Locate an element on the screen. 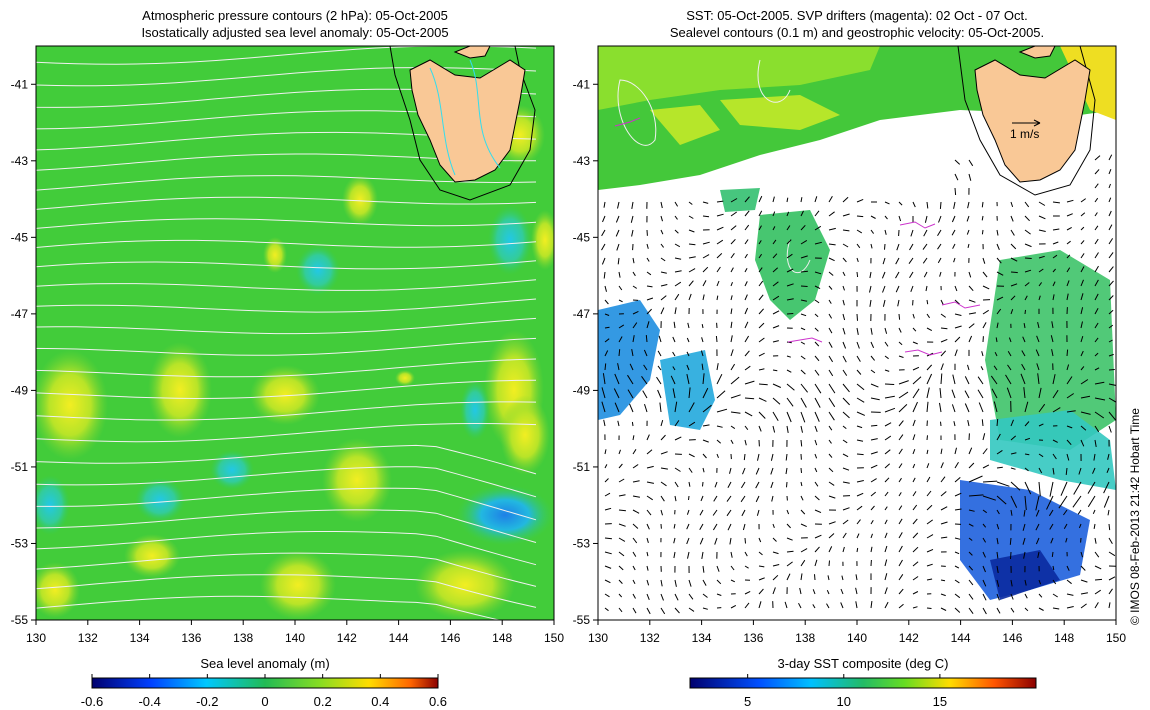 The width and height of the screenshot is (1150, 710). sla-colorbar-label: Sea level anomaly (m) is located at coordinates (265, 663).